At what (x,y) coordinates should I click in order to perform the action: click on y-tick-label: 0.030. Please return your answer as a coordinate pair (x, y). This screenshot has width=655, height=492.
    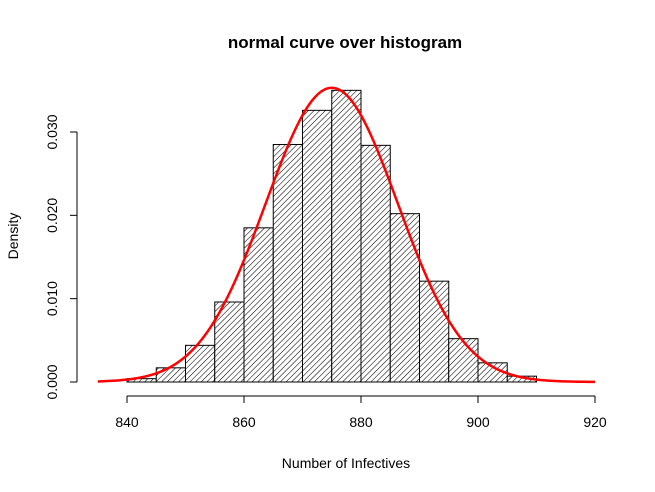
    Looking at the image, I should click on (52, 131).